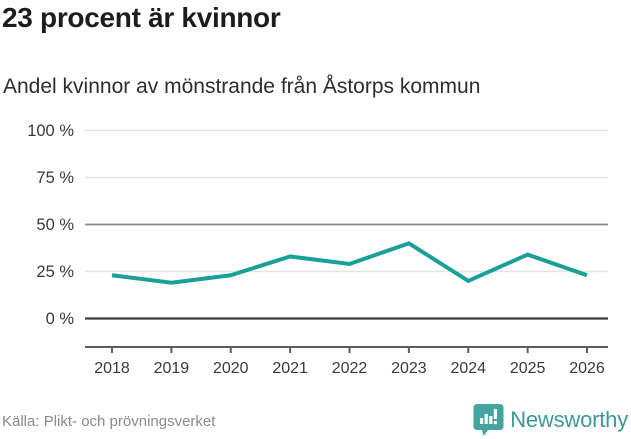  What do you see at coordinates (55, 178) in the screenshot?
I see `y-axis-label: 75 %` at bounding box center [55, 178].